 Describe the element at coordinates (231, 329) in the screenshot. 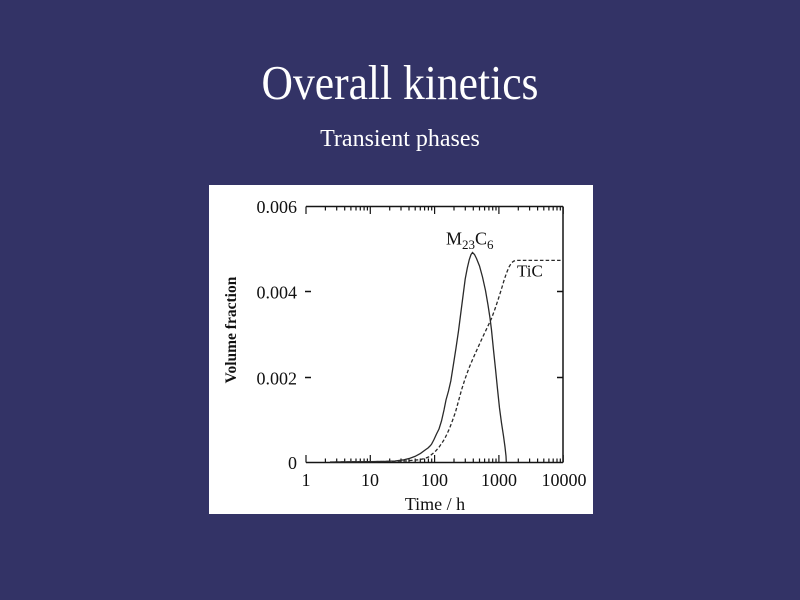

I see `svg-text: Volume fraction` at that location.